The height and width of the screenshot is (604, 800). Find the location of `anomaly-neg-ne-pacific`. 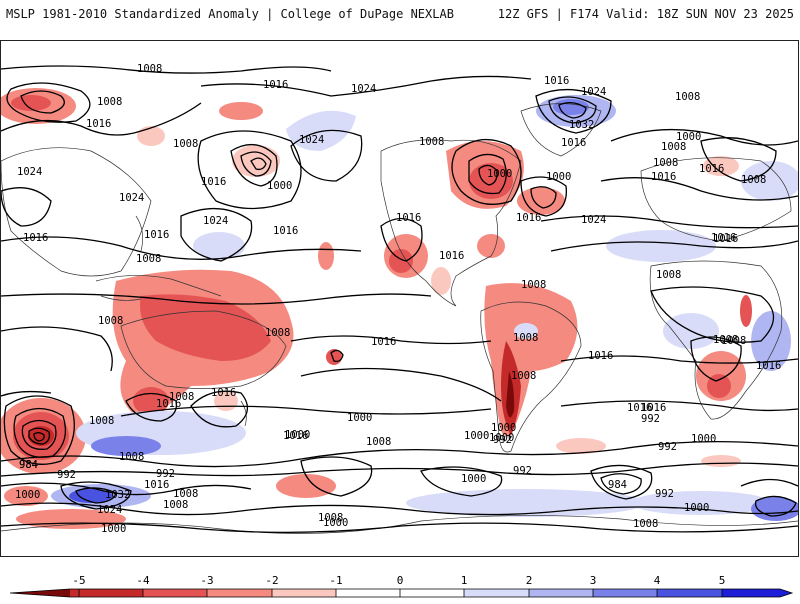

anomaly-neg-ne-pacific is located at coordinates (326, 256).